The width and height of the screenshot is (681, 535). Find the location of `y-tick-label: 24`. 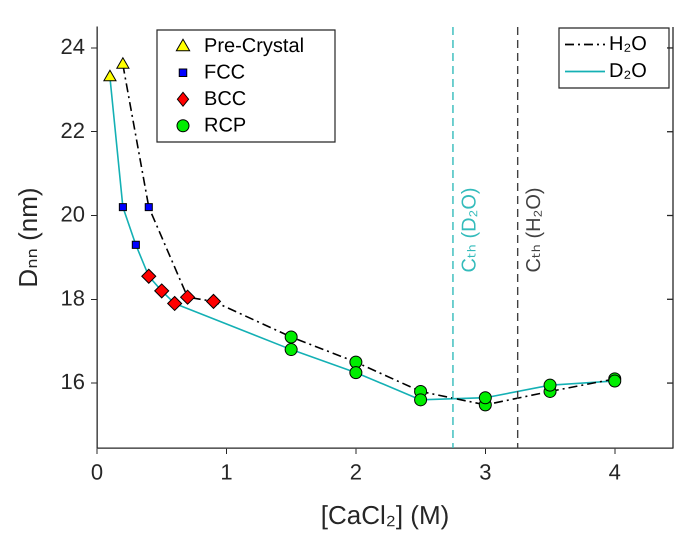

y-tick-label: 24 is located at coordinates (72, 47).